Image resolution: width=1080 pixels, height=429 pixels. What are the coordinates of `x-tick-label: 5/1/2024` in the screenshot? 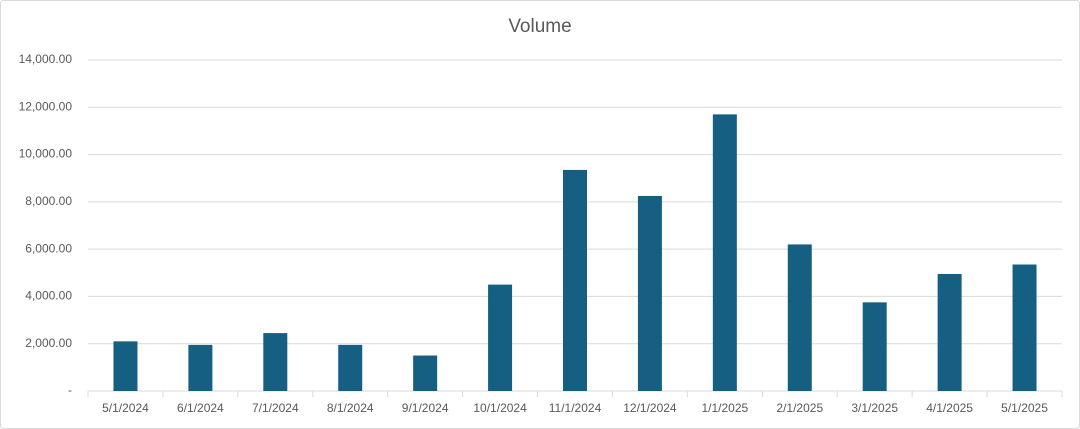 It's located at (125, 408).